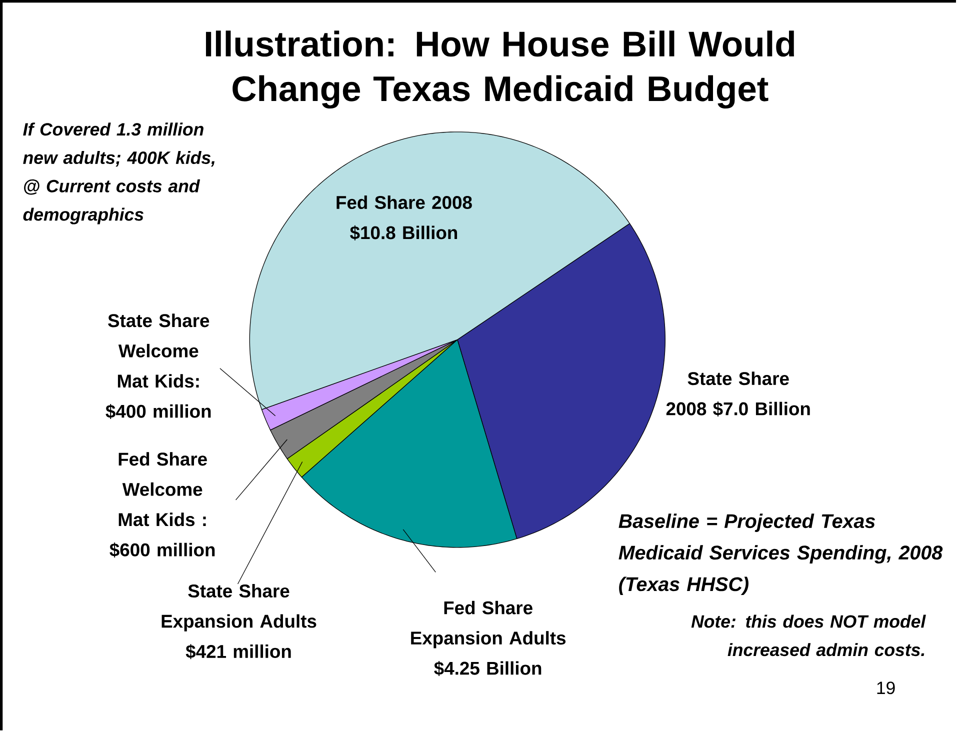  Describe the element at coordinates (404, 218) in the screenshot. I see `slice-label: Fed Share 2008 $10.8 Billion` at that location.